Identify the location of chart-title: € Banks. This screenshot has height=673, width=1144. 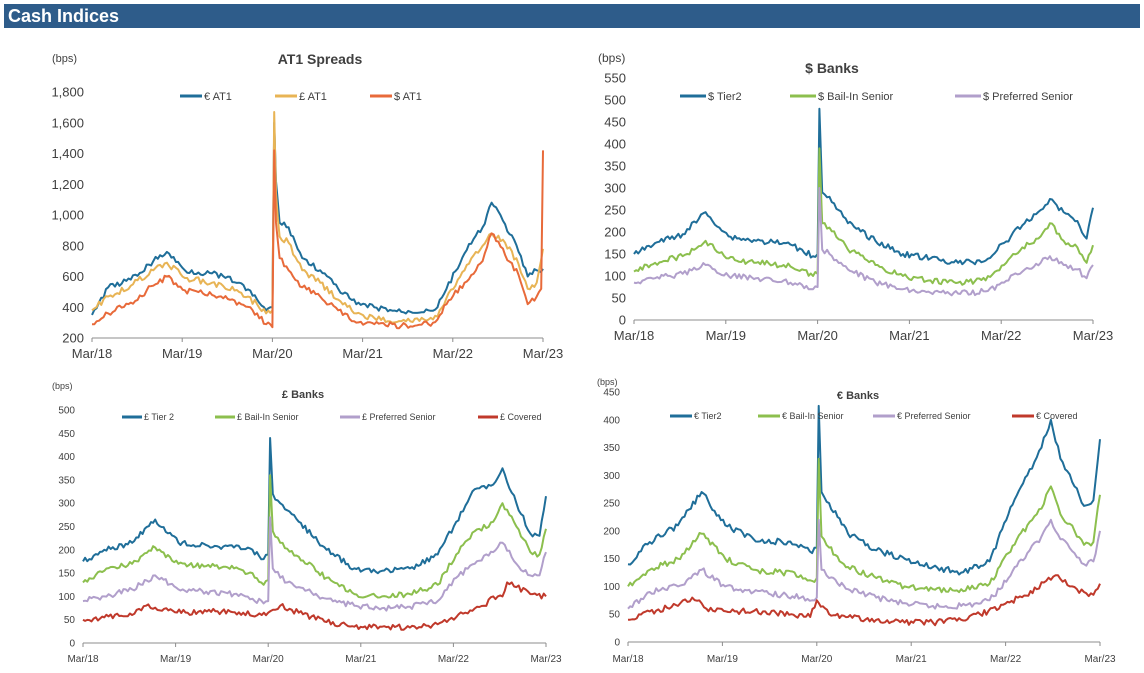
(858, 396).